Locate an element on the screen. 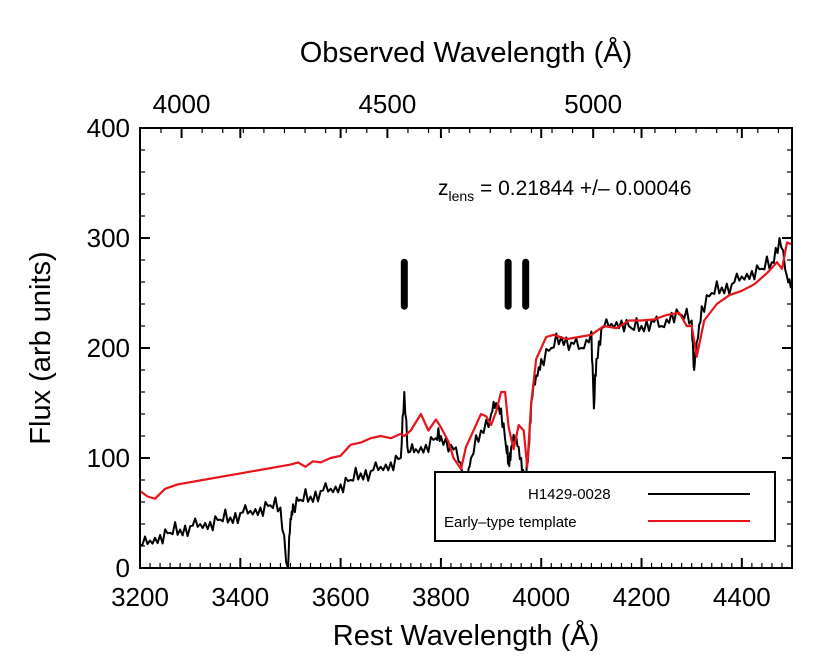 The width and height of the screenshot is (830, 665). x-tick-label: 4400 is located at coordinates (742, 597).